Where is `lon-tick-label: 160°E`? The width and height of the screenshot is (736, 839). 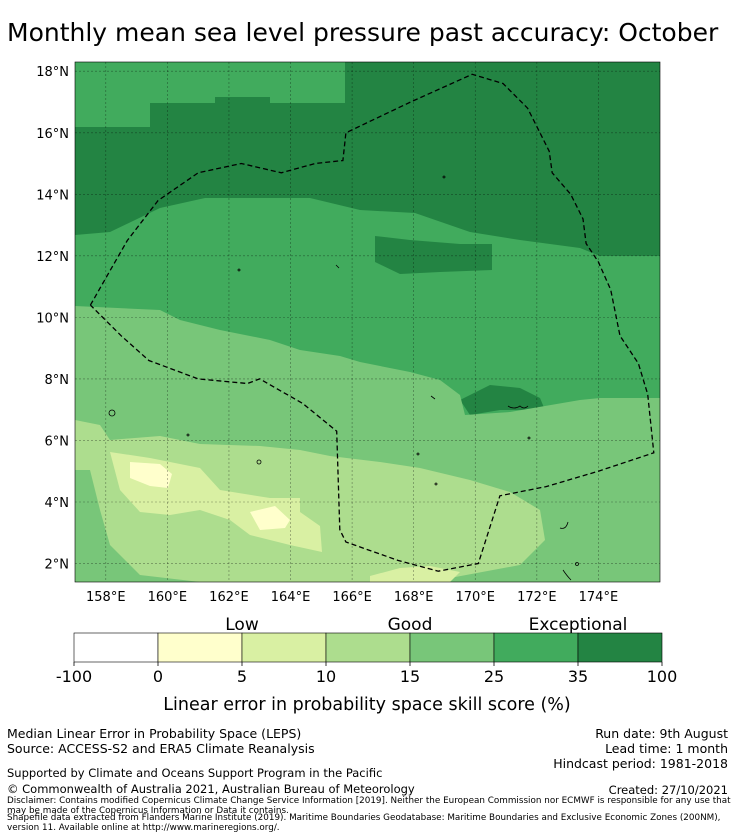
lon-tick-label: 160°E is located at coordinates (168, 597).